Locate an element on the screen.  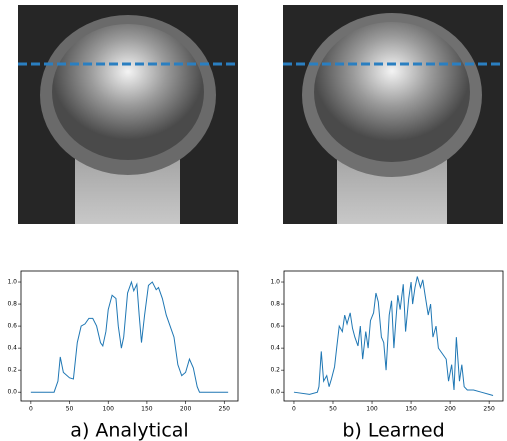
caption: b) Learned is located at coordinates (393, 430).